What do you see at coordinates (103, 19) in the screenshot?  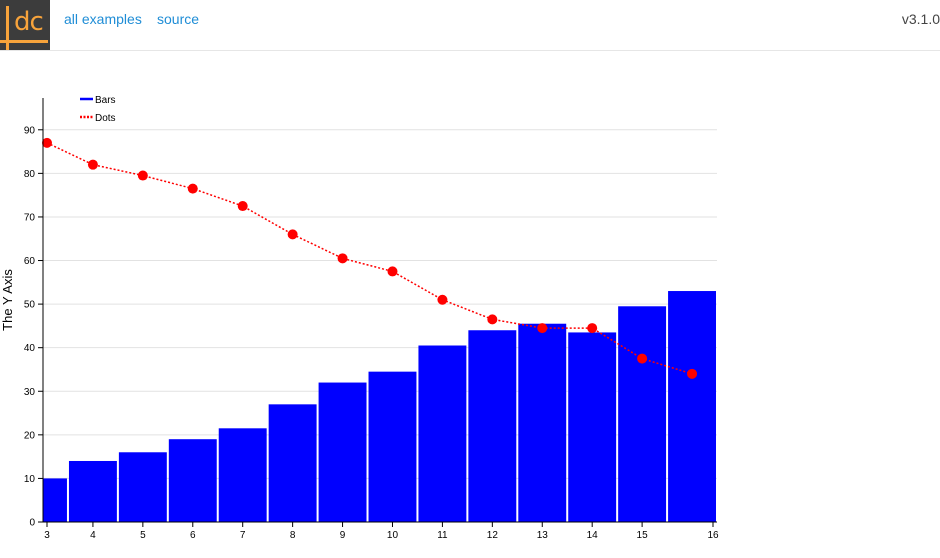 I see `all-examples-link: all examples` at bounding box center [103, 19].